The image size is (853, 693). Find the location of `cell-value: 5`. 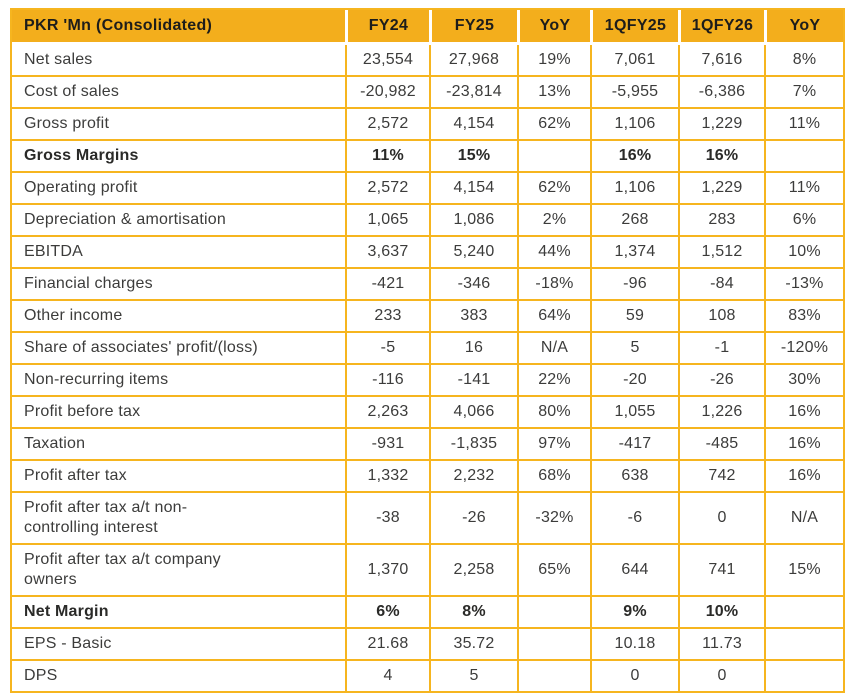

cell-value: 5 is located at coordinates (634, 349).